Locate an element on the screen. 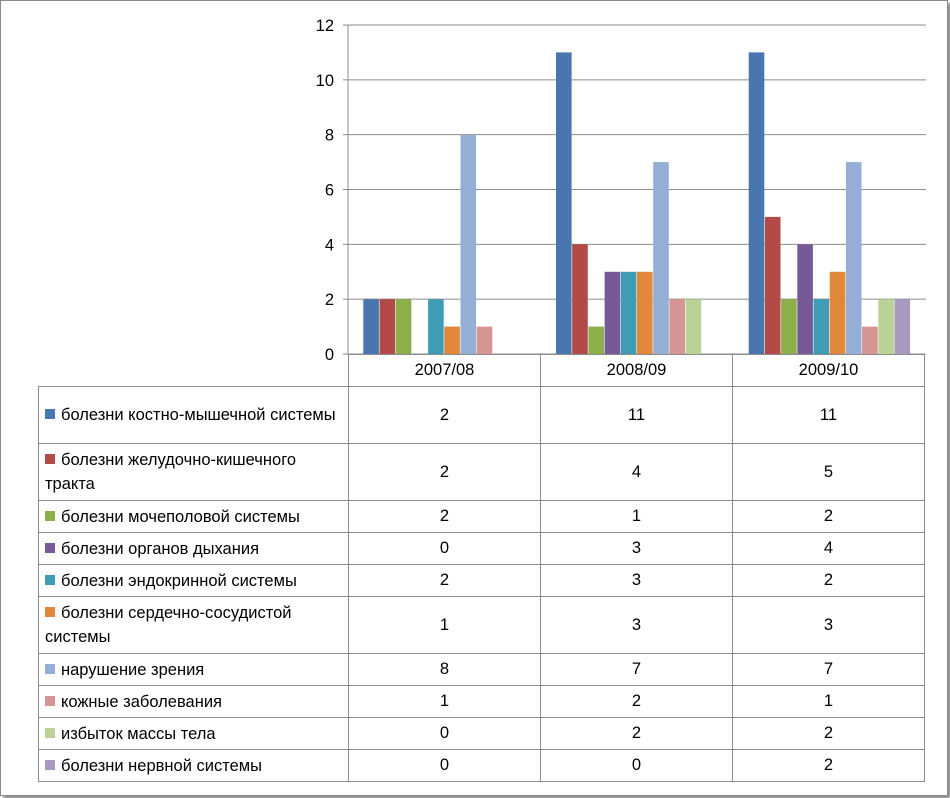 The image size is (950, 798). series-label-cell: болезни мочеполовой системы is located at coordinates (193, 516).